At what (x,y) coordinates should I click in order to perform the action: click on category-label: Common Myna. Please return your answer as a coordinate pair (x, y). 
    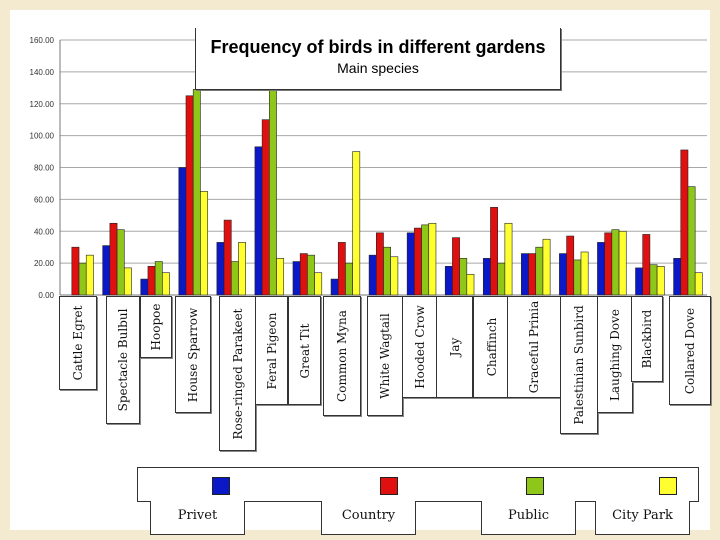
    Looking at the image, I should click on (342, 356).